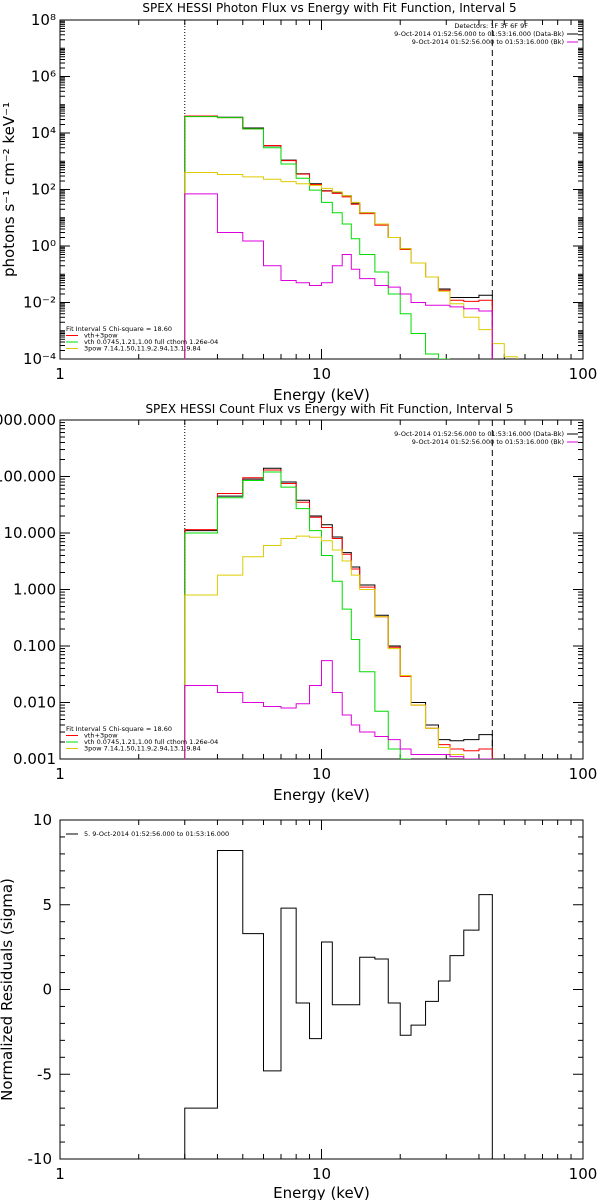  What do you see at coordinates (42, 820) in the screenshot?
I see `y-tick-label: 10` at bounding box center [42, 820].